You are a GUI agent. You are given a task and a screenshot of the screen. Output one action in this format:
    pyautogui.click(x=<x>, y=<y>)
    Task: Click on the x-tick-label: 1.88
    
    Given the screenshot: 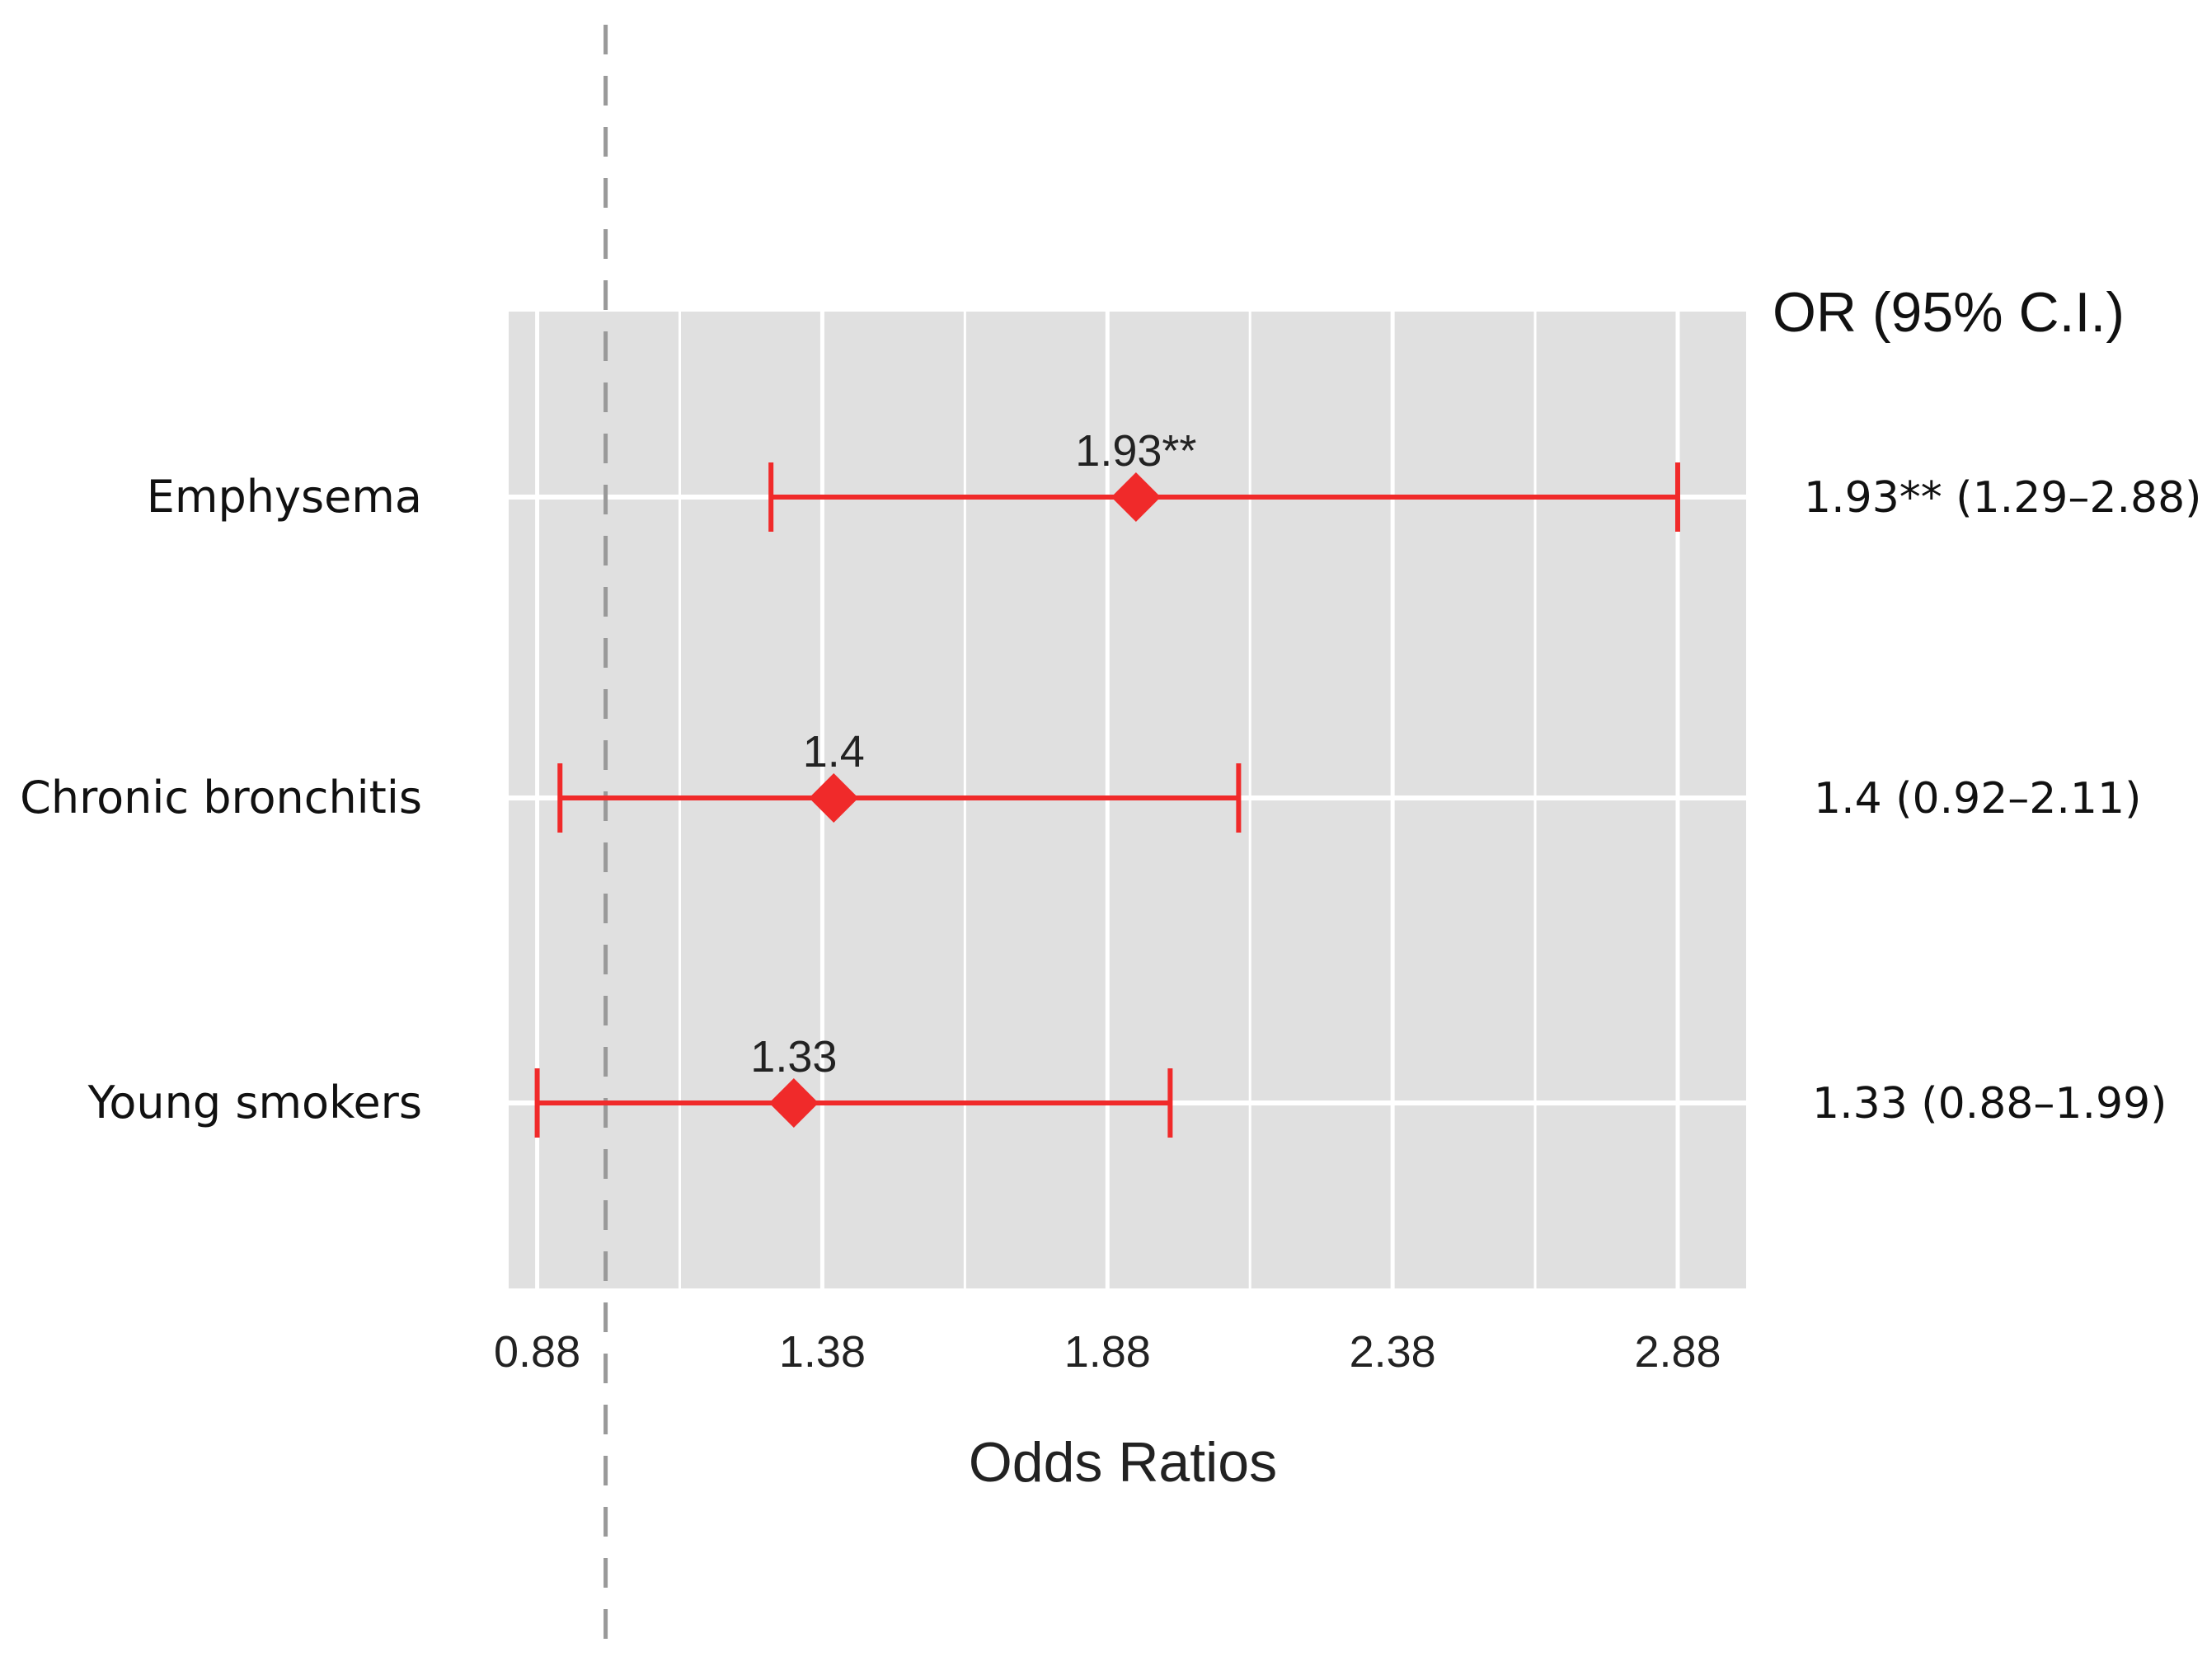 What is the action you would take?
    pyautogui.click(x=1107, y=1352)
    